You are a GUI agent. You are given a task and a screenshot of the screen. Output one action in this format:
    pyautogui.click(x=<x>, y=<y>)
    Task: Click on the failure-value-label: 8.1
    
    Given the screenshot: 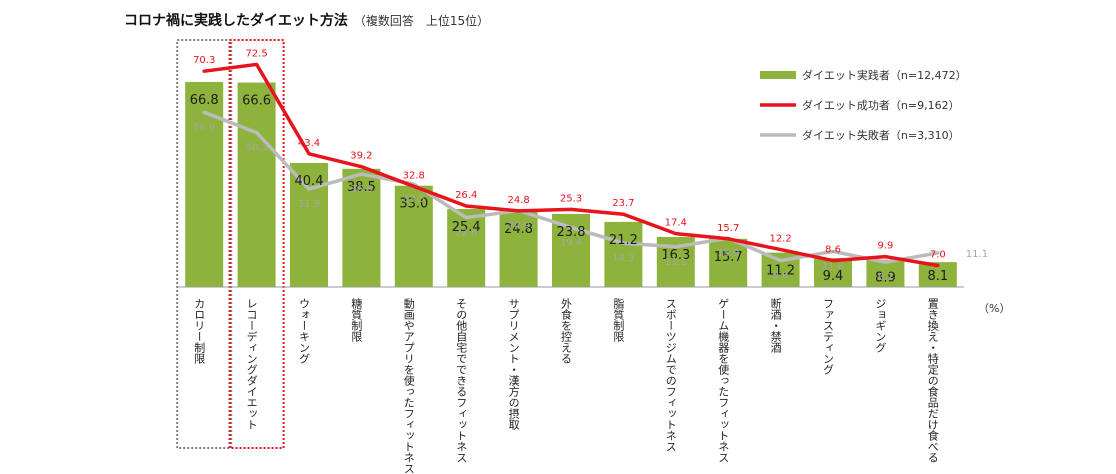 What is the action you would take?
    pyautogui.click(x=885, y=277)
    